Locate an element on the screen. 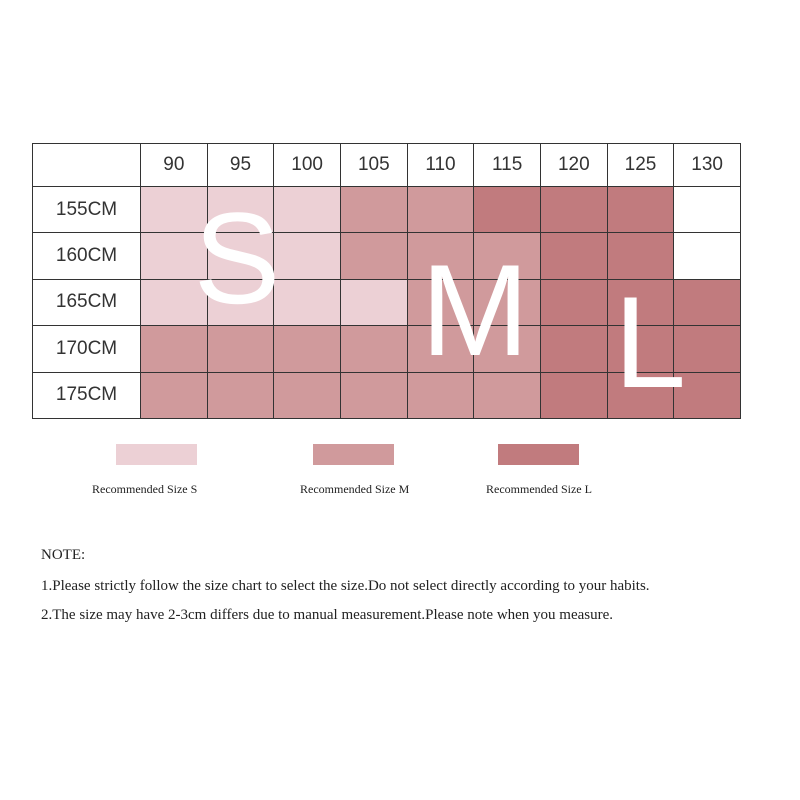 This screenshot has width=800, height=800. column-header: 120 is located at coordinates (574, 165).